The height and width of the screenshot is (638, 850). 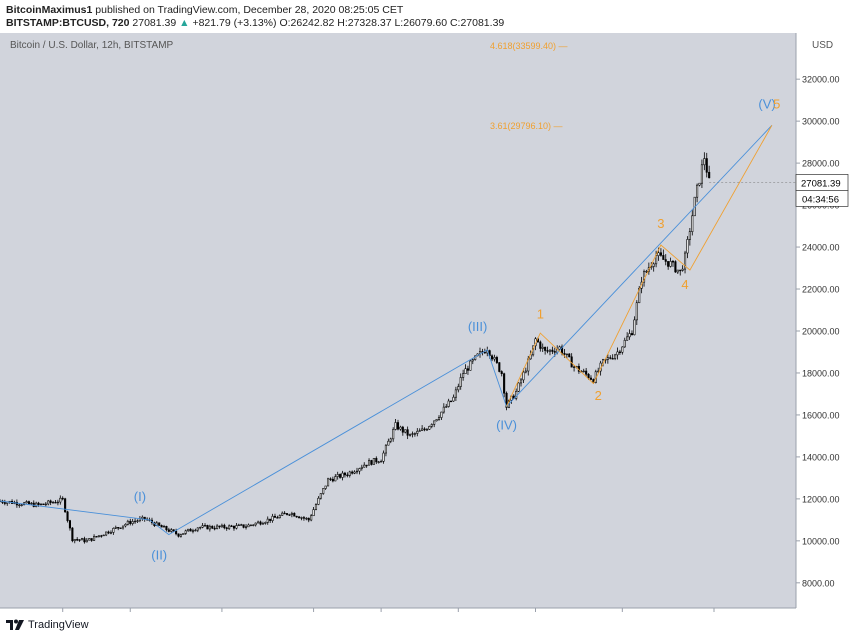 What do you see at coordinates (821, 80) in the screenshot?
I see `y-tick-label: 32000.00` at bounding box center [821, 80].